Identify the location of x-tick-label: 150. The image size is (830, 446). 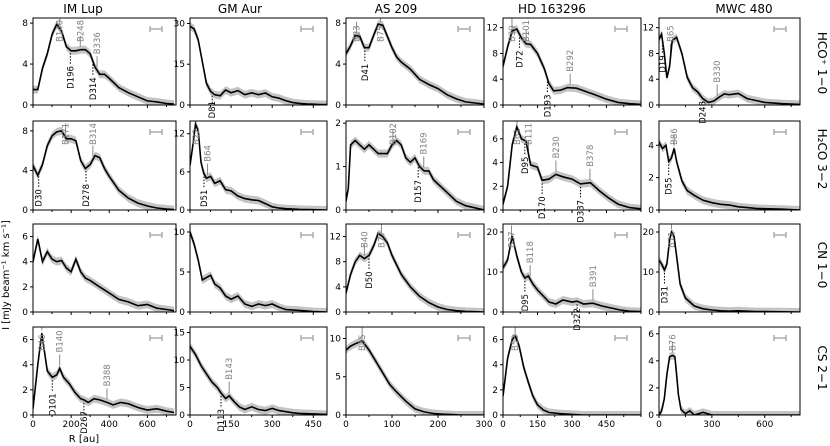
(231, 425).